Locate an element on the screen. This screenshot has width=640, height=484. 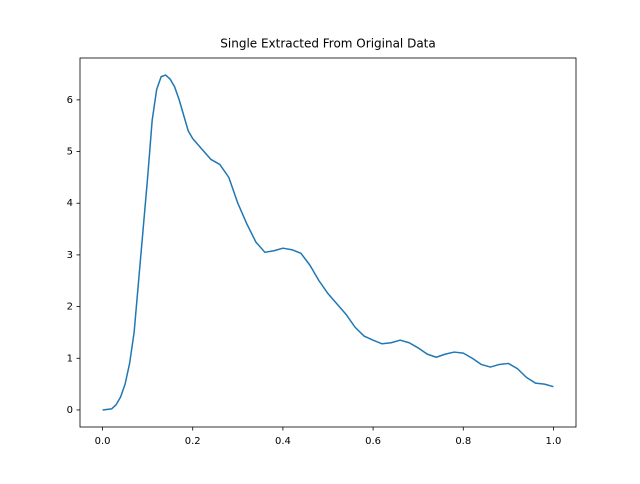
y-tick-label: 2 is located at coordinates (70, 307).